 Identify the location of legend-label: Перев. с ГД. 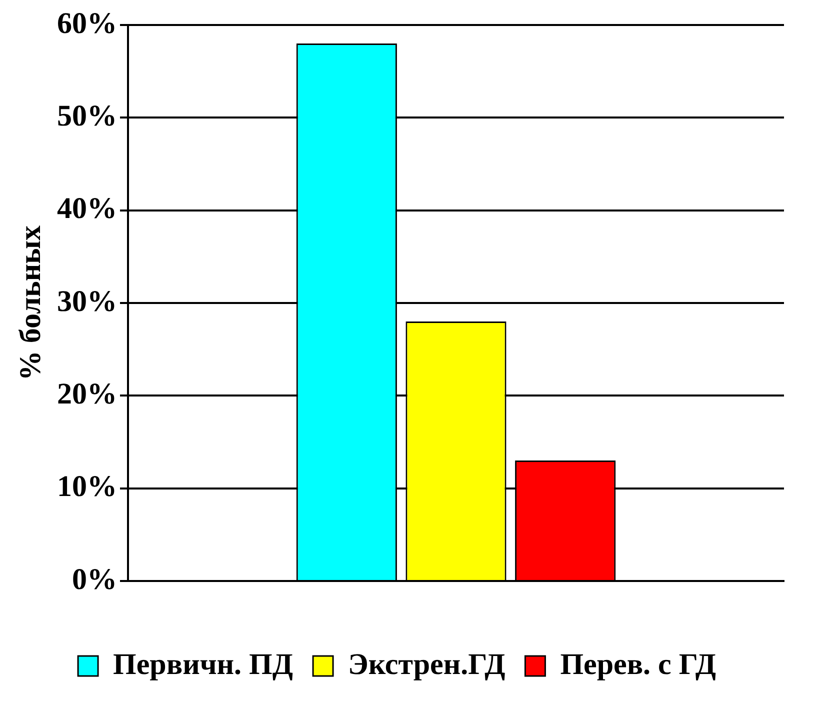
(638, 664).